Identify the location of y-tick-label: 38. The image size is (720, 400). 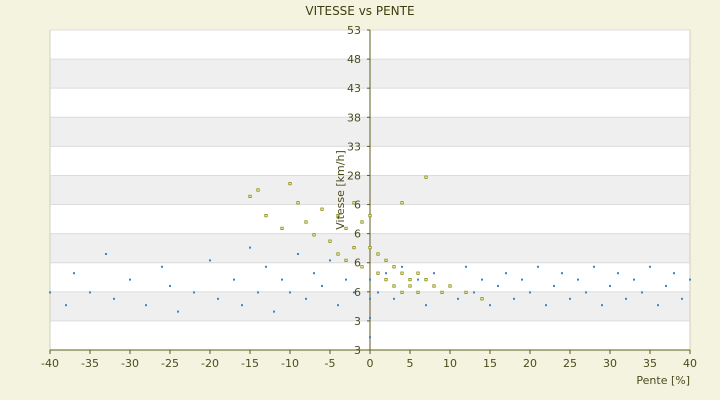
(354, 117).